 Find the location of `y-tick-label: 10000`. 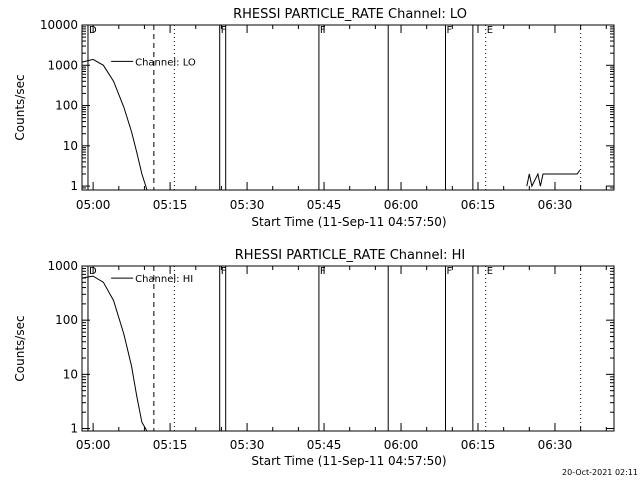

y-tick-label: 10000 is located at coordinates (59, 25).